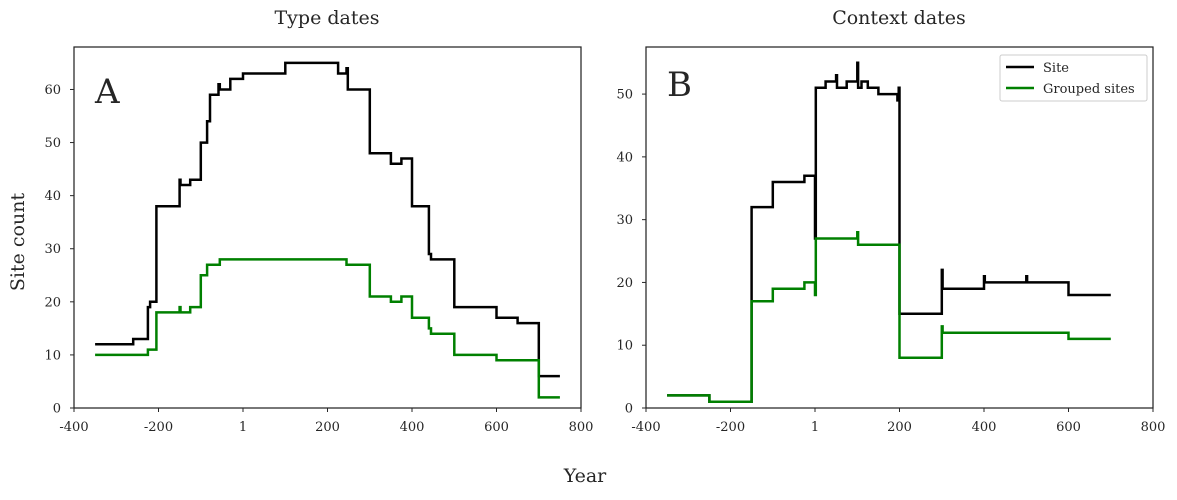  Describe the element at coordinates (585, 476) in the screenshot. I see `x-axis-label: Year` at that location.